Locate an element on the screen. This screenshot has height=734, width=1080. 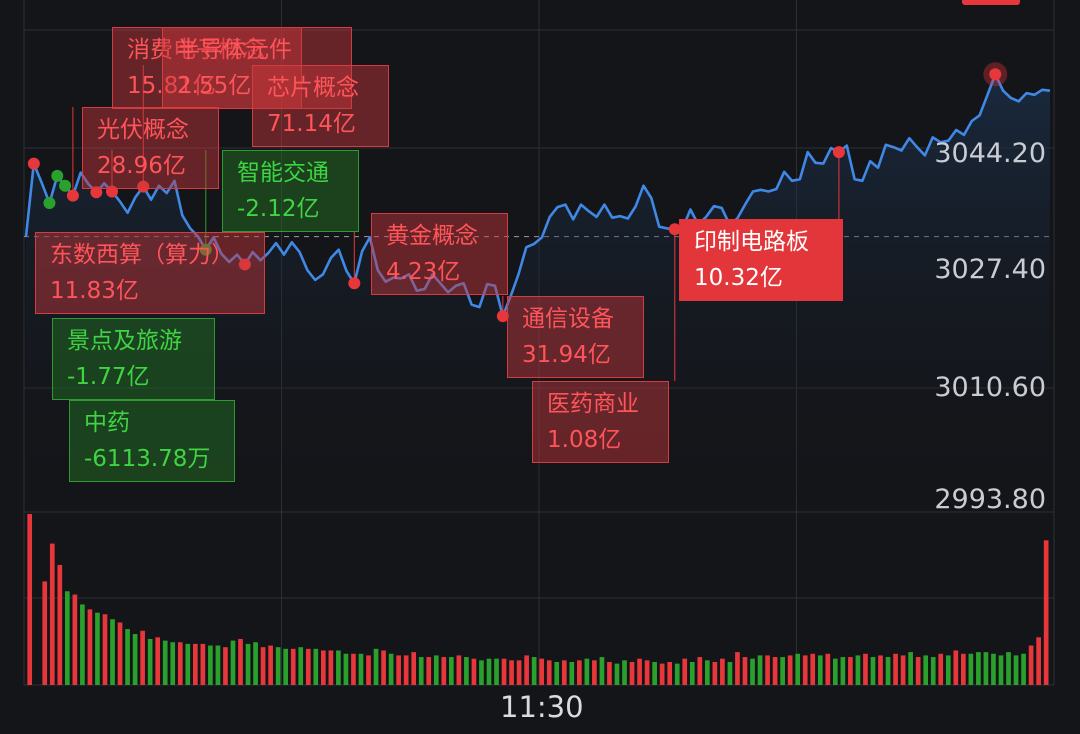
active-marker-dot is located at coordinates (995, 74).